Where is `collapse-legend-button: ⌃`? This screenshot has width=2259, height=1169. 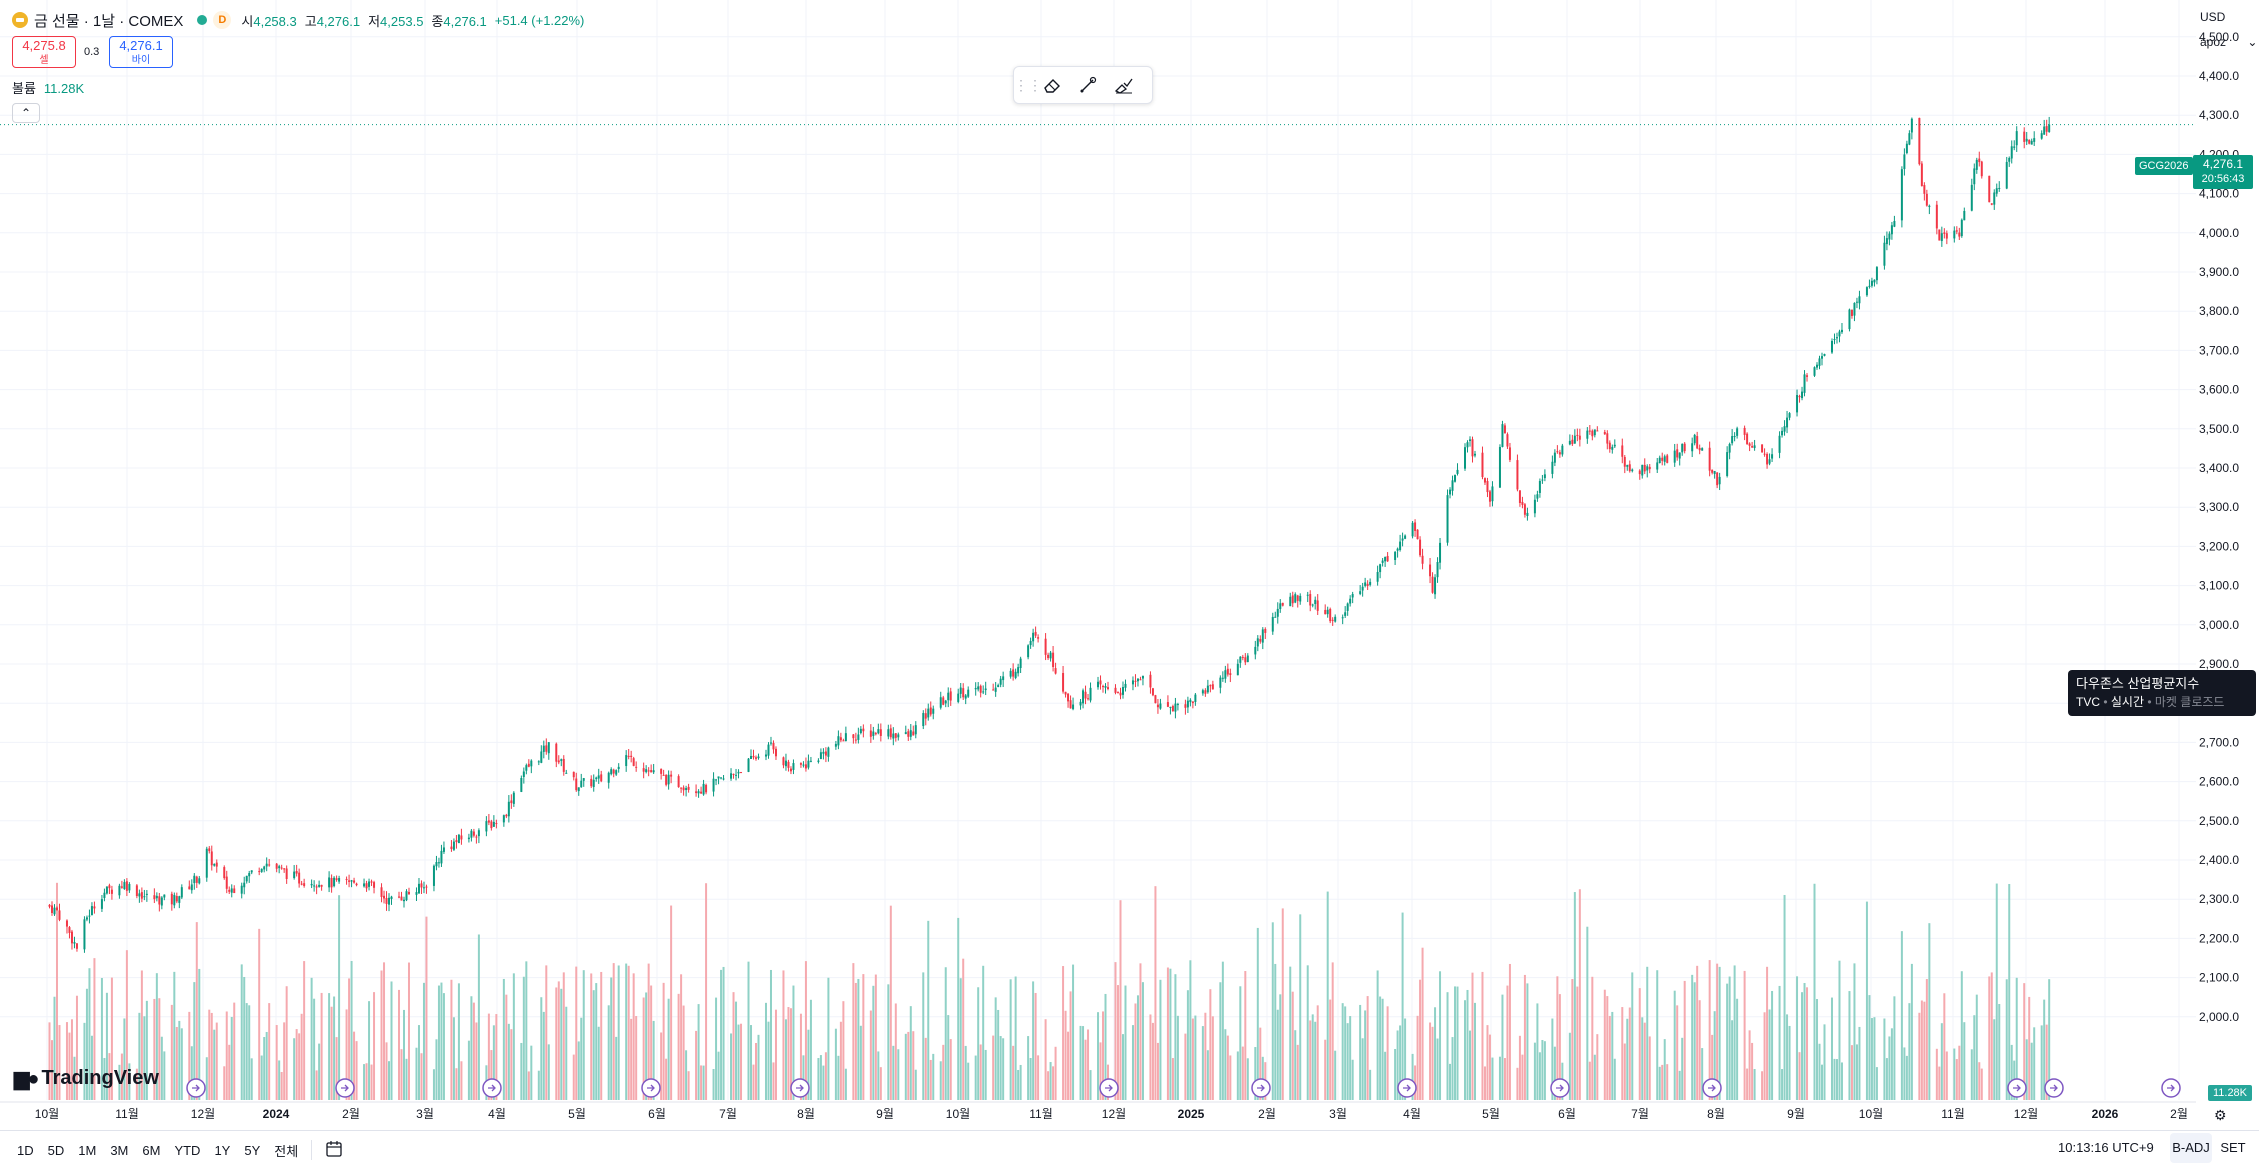
collapse-legend-button: ⌃ is located at coordinates (26, 113).